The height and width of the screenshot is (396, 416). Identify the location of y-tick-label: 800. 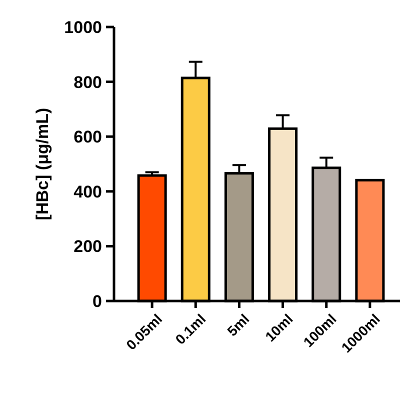
(88, 82).